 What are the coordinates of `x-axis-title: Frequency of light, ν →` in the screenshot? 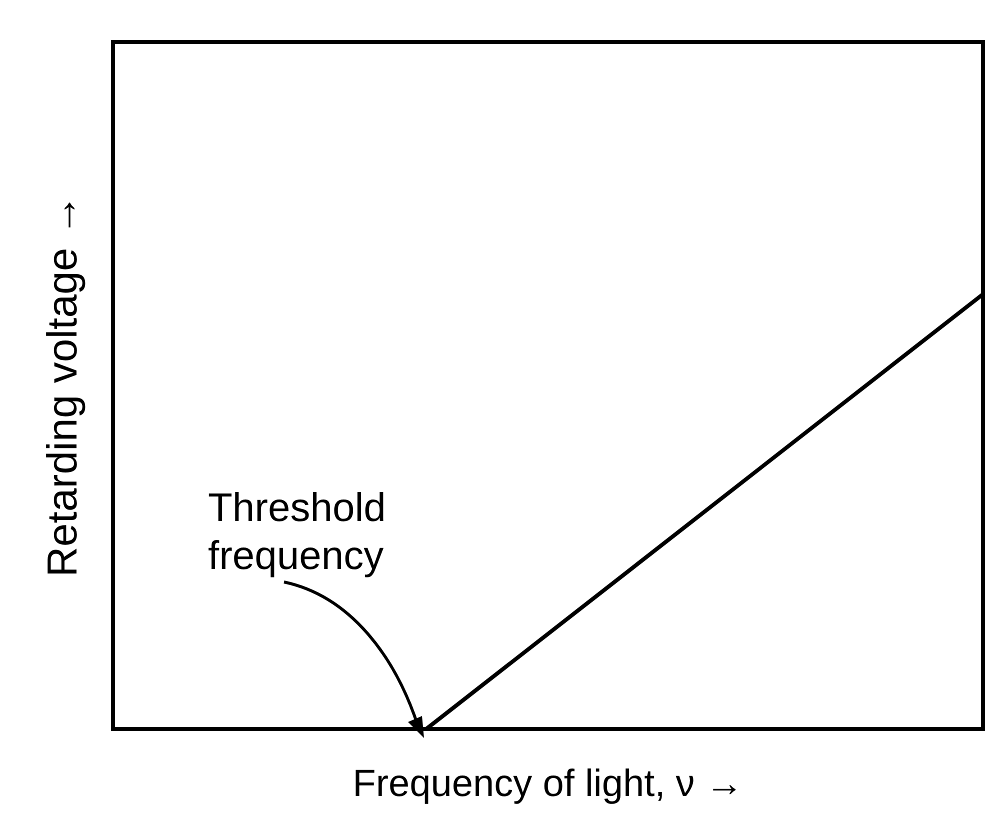 It's located at (548, 784).